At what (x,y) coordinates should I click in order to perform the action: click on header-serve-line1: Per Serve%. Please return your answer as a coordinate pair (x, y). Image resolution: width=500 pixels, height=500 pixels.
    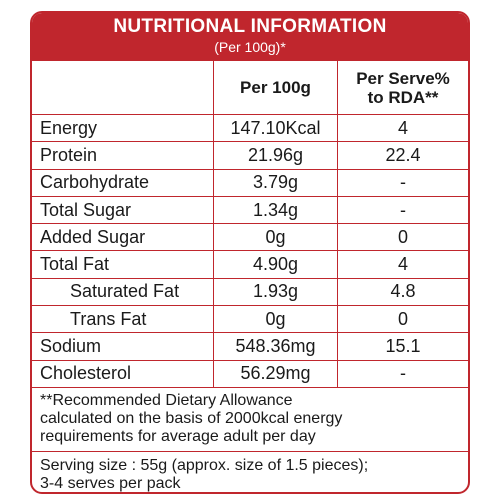
    Looking at the image, I should click on (403, 78).